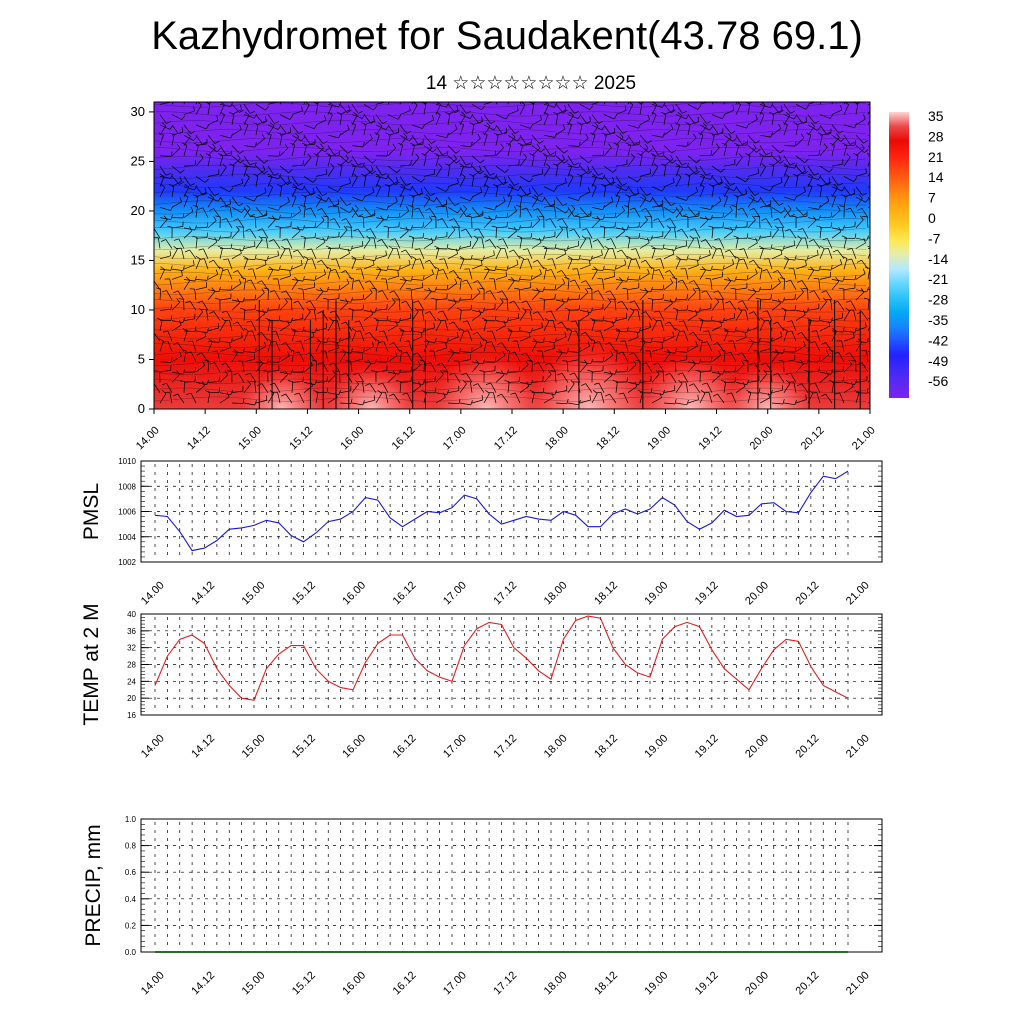 The width and height of the screenshot is (1024, 1024). What do you see at coordinates (501, 658) in the screenshot?
I see `temp2m-series-line` at bounding box center [501, 658].